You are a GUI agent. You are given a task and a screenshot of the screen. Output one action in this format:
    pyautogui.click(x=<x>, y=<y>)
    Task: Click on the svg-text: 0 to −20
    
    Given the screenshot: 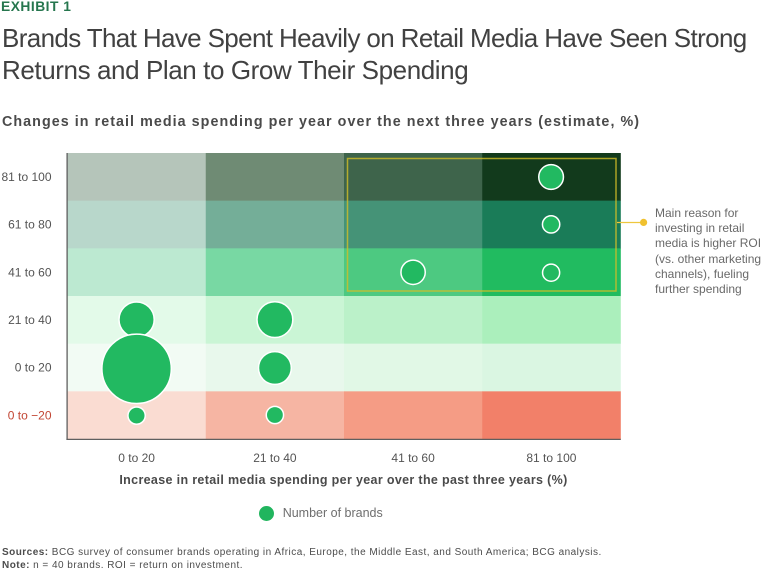 What is the action you would take?
    pyautogui.click(x=30, y=415)
    